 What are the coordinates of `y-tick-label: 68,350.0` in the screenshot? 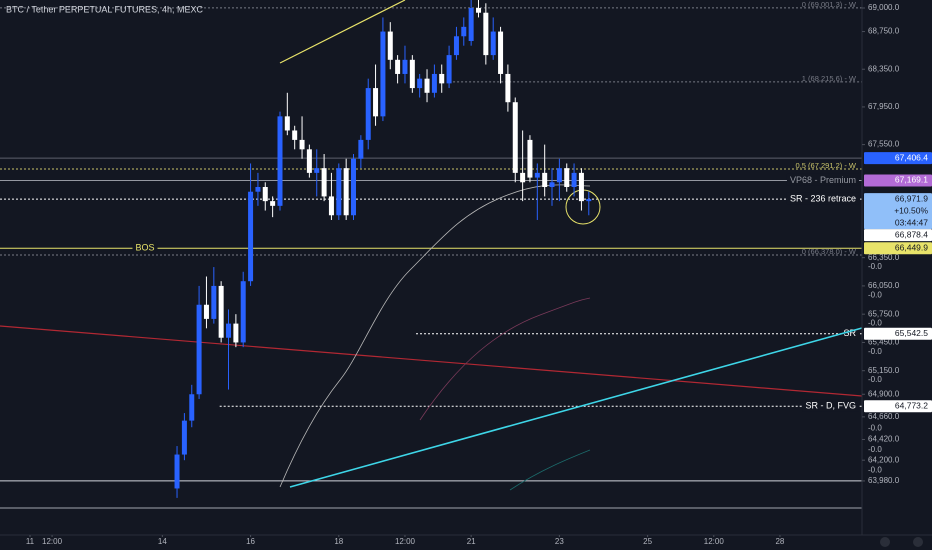 It's located at (884, 68).